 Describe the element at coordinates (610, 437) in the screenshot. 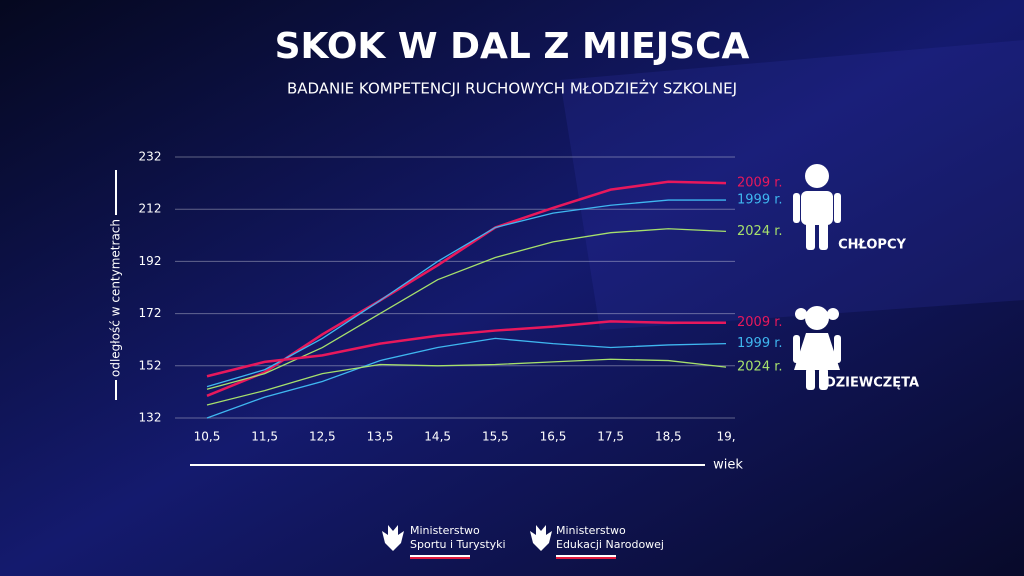

I see `x-tick-label: 17,5` at that location.